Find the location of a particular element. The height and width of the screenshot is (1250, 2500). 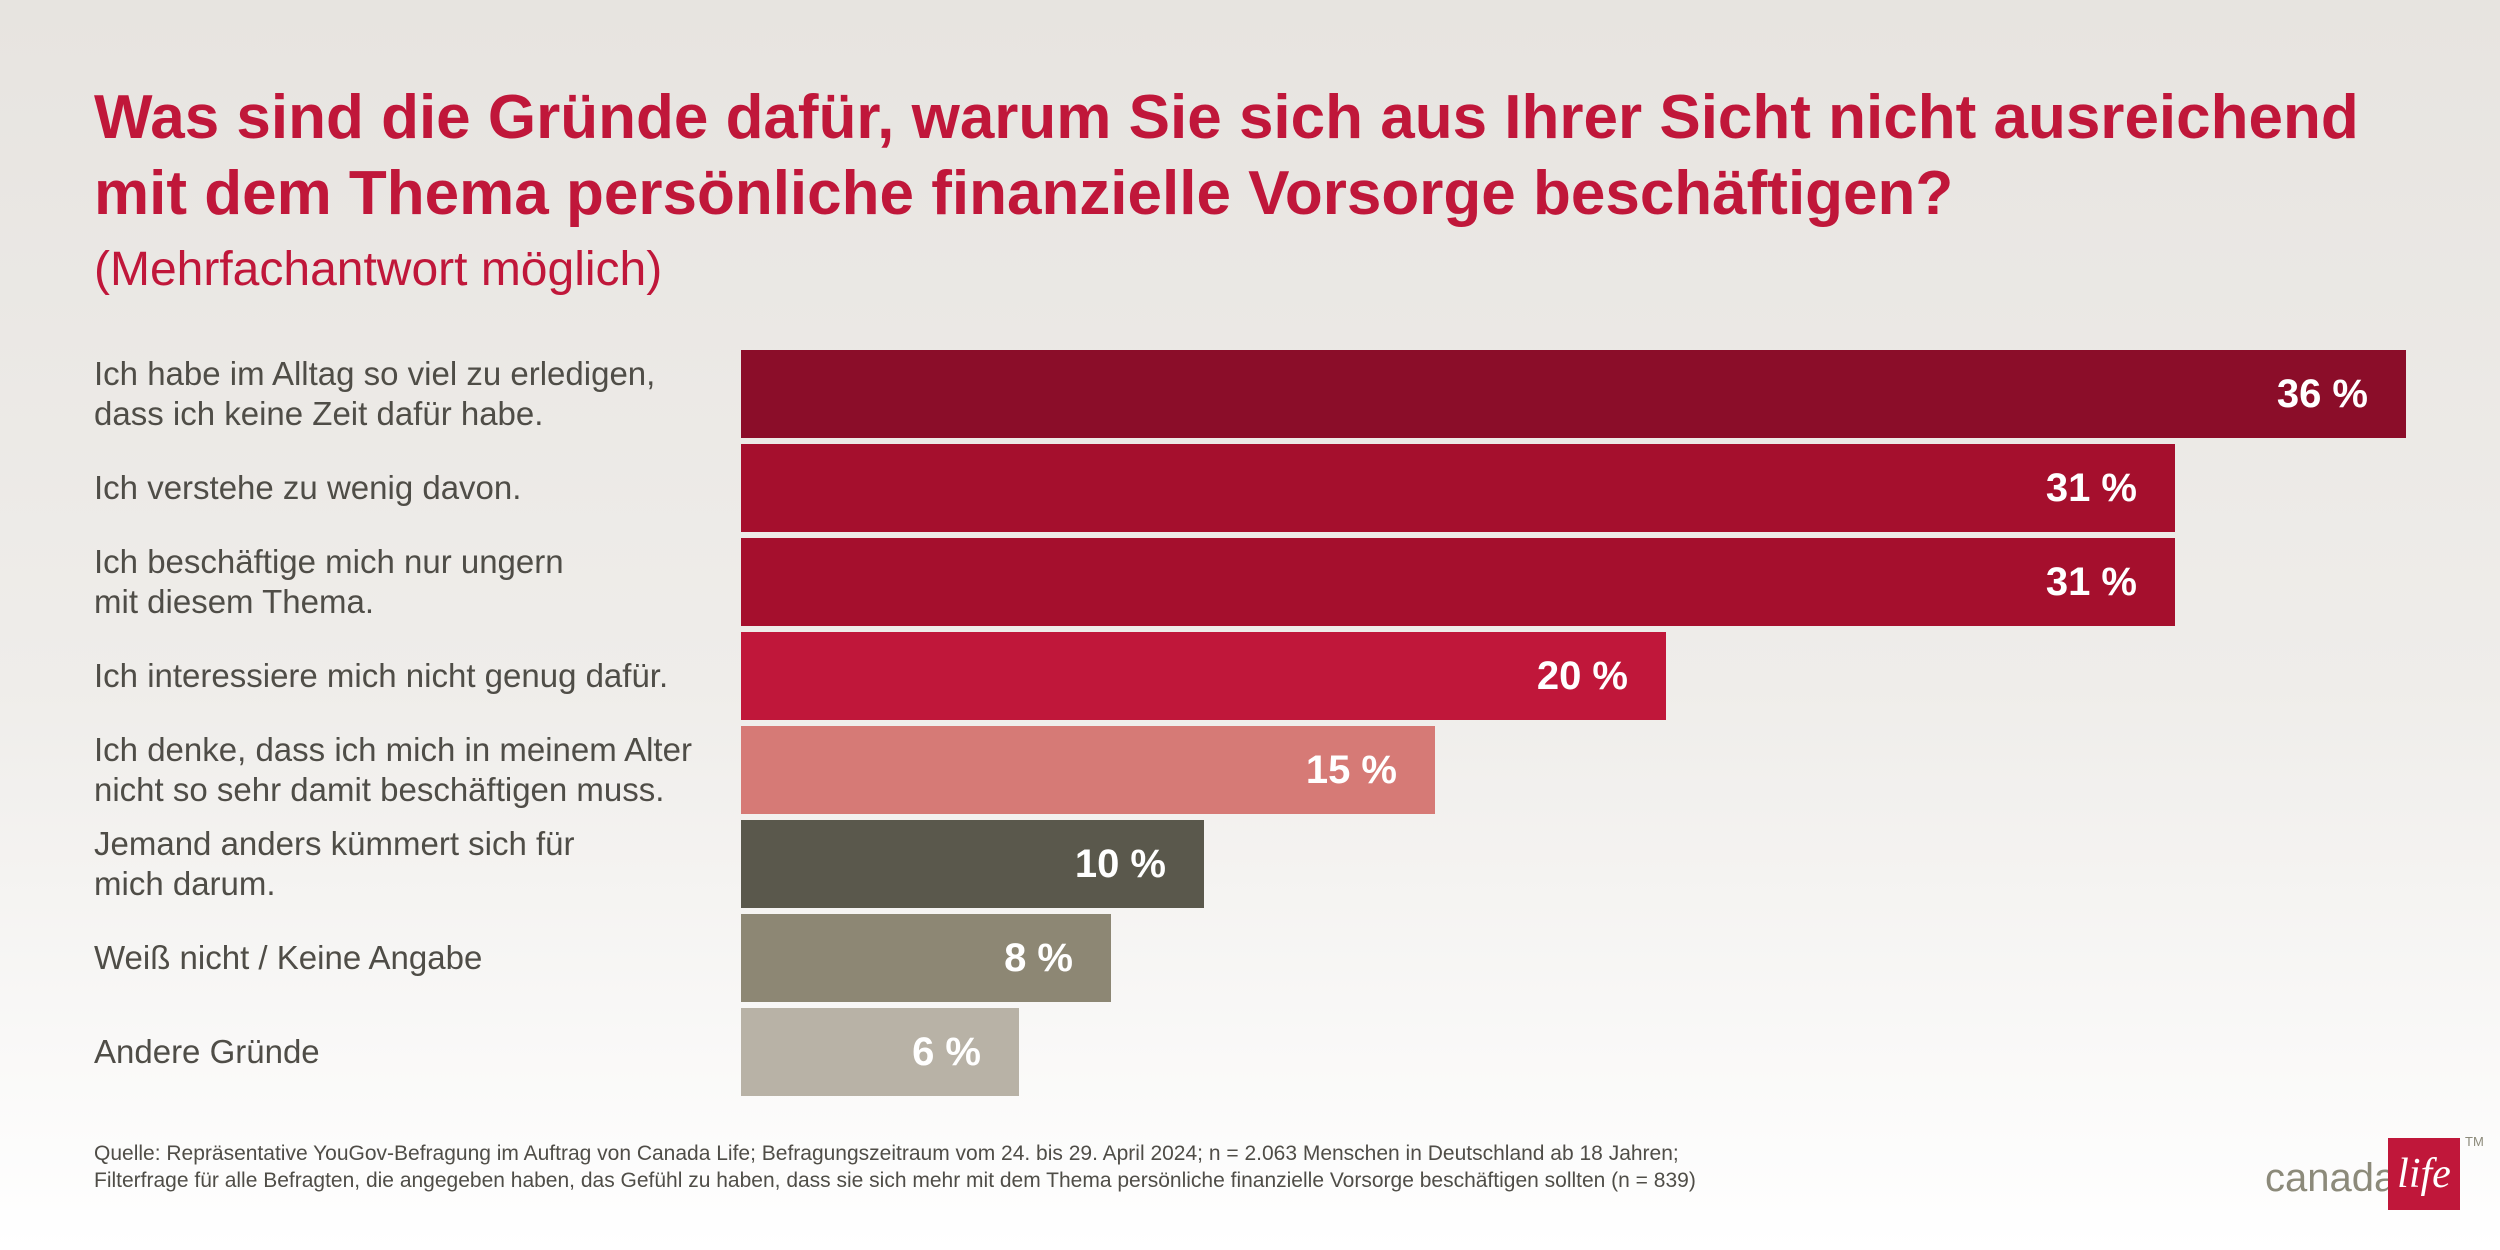

bar: 10 % is located at coordinates (972, 864).